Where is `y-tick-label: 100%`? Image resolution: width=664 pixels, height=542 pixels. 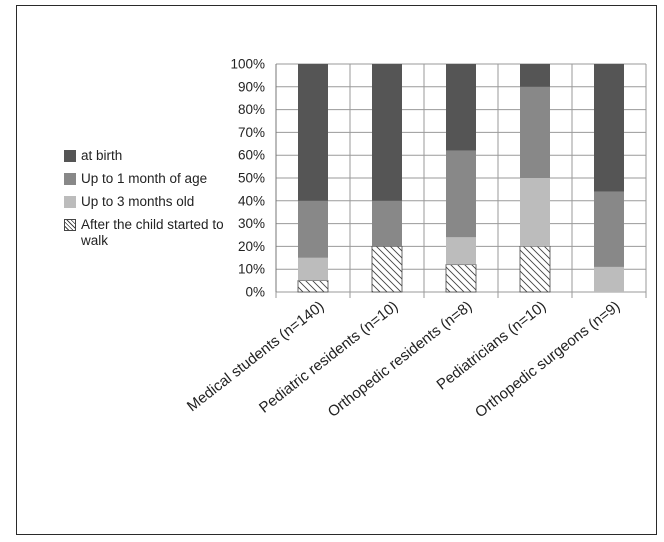
y-tick-label: 100% is located at coordinates (247, 64).